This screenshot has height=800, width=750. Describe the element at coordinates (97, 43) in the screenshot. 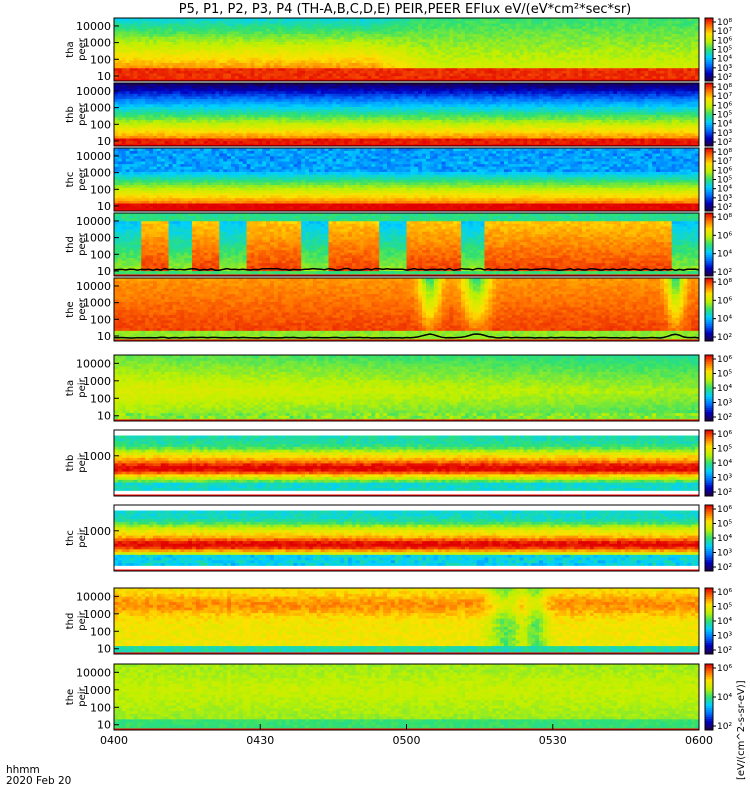

I see `y-tick-label: 1000` at that location.